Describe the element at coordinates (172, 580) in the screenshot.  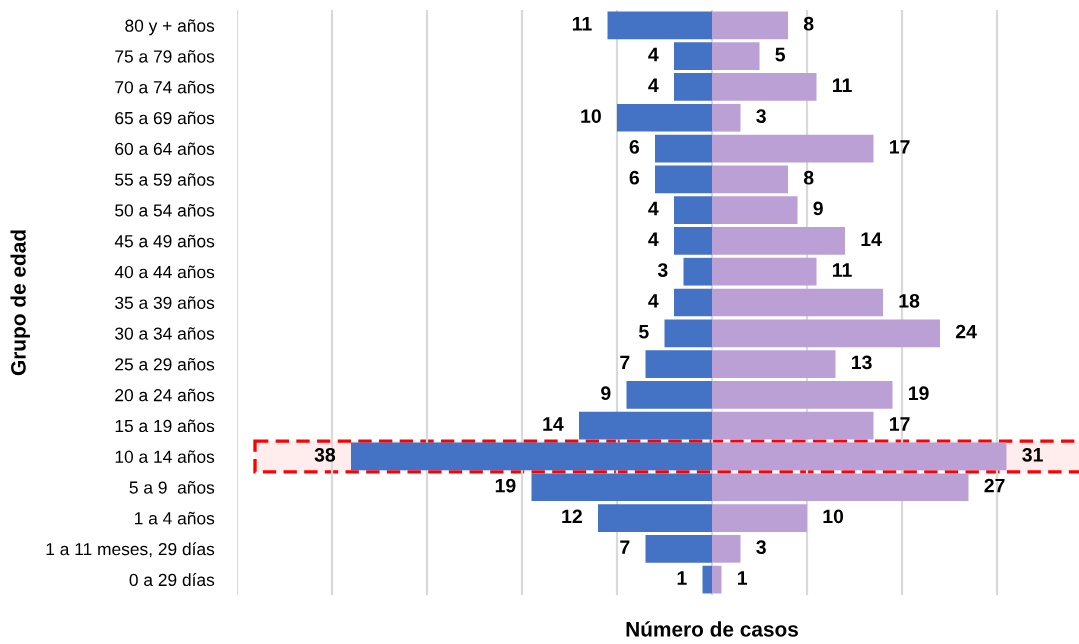
I see `y-tick-label: 0 a 29 días` at that location.